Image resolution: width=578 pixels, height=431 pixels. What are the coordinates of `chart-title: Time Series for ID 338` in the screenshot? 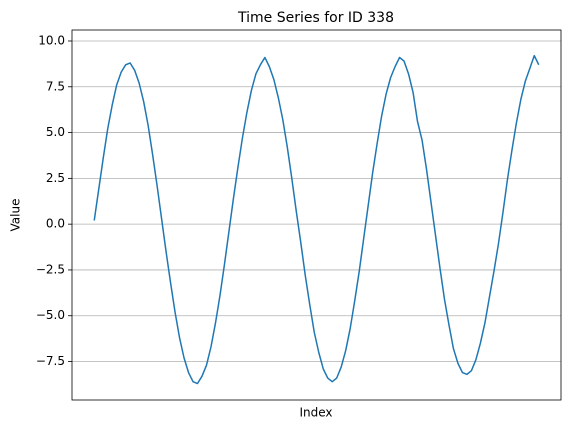 It's located at (315, 18).